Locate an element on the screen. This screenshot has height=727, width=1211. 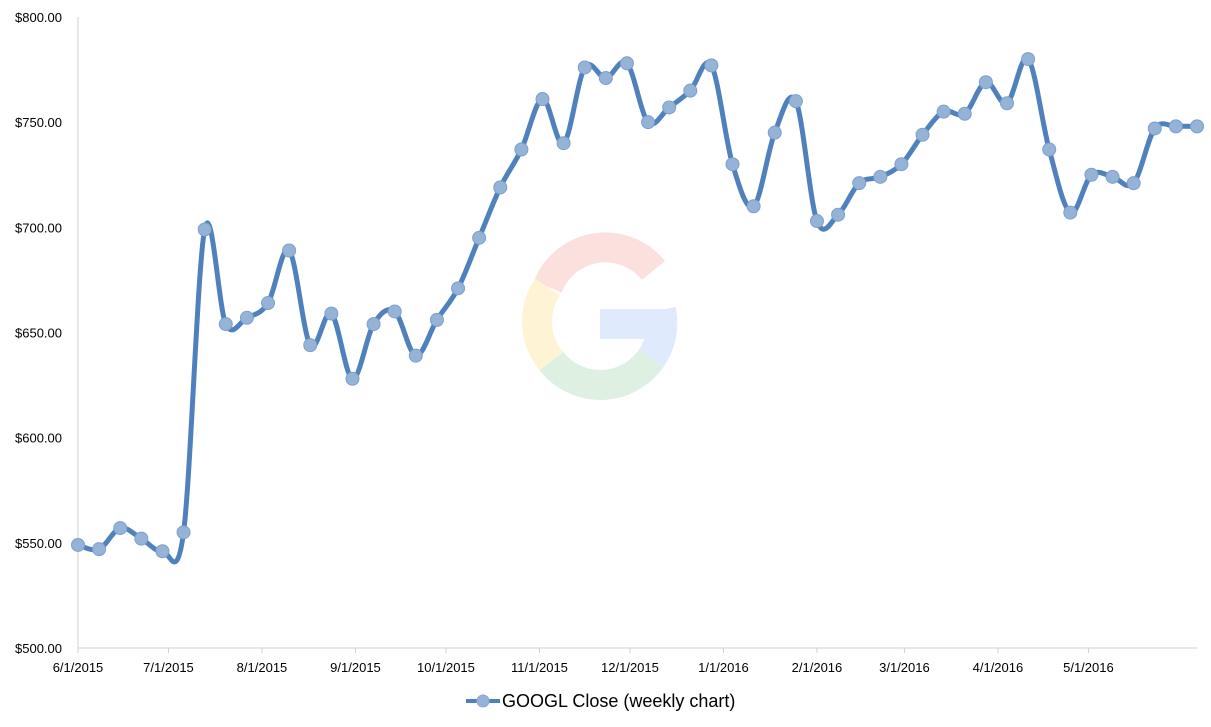
legend-marker-swatch is located at coordinates (483, 701).